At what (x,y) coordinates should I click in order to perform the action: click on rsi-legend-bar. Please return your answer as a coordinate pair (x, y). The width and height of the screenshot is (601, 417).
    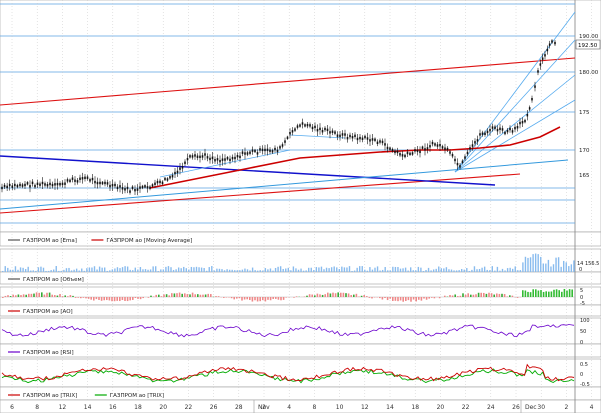
    Looking at the image, I should click on (300, 350).